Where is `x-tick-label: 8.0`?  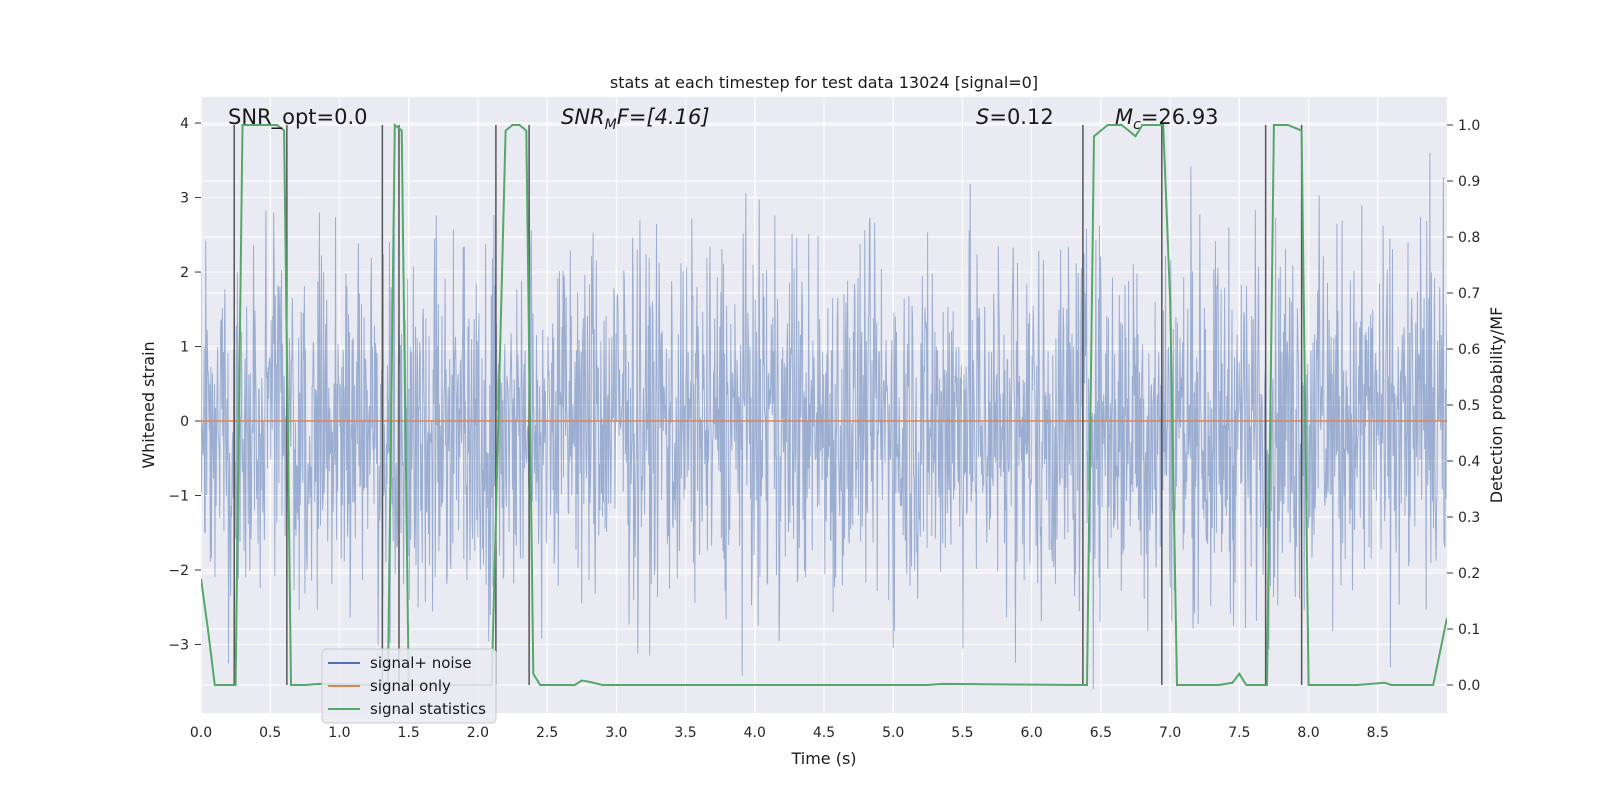 x-tick-label: 8.0 is located at coordinates (1308, 733).